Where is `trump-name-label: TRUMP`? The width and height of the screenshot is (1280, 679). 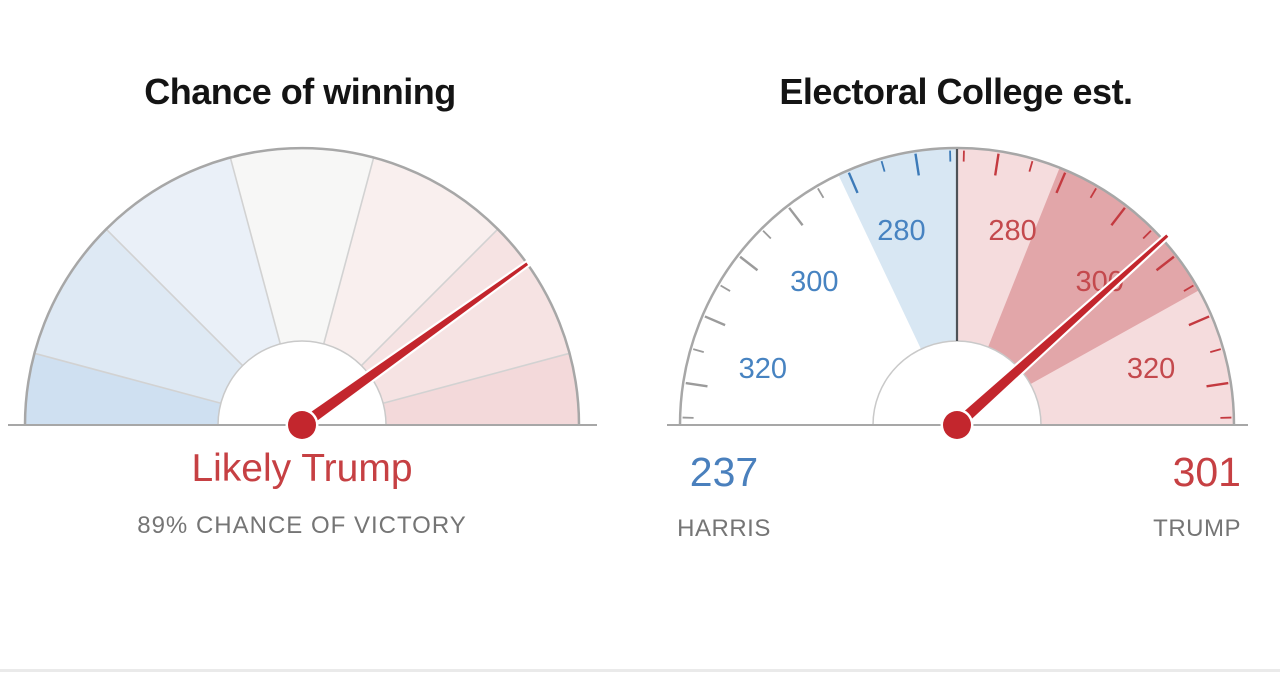
trump-name-label: TRUMP is located at coordinates (1197, 529).